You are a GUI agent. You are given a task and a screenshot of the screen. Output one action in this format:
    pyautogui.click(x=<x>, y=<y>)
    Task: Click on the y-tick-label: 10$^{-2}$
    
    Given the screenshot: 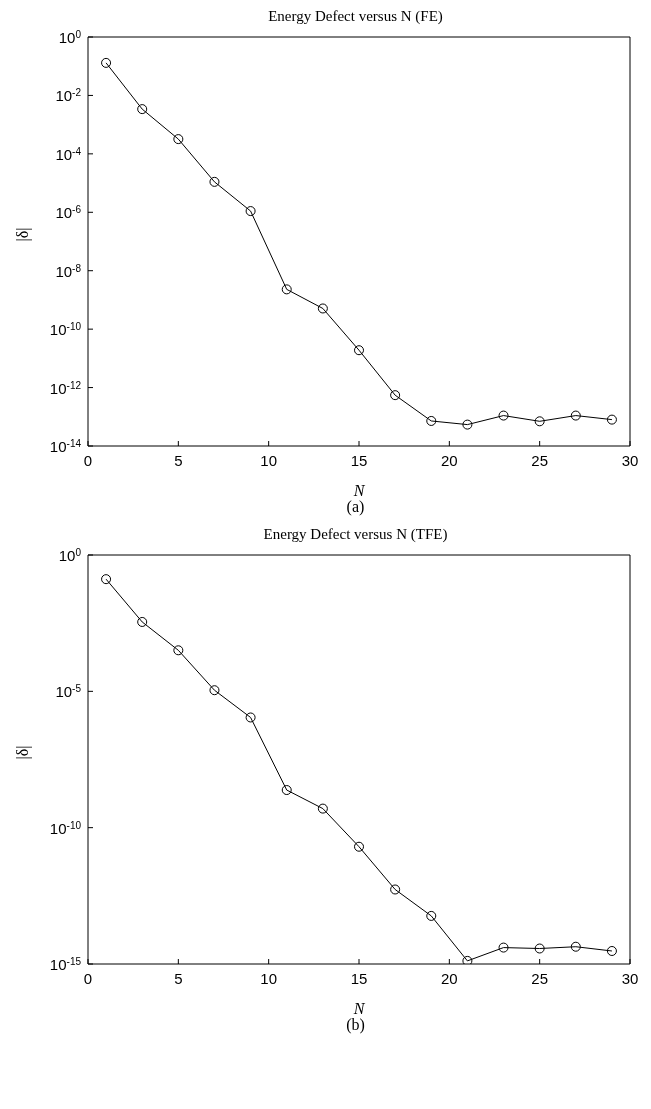 What is the action you would take?
    pyautogui.click(x=68, y=95)
    